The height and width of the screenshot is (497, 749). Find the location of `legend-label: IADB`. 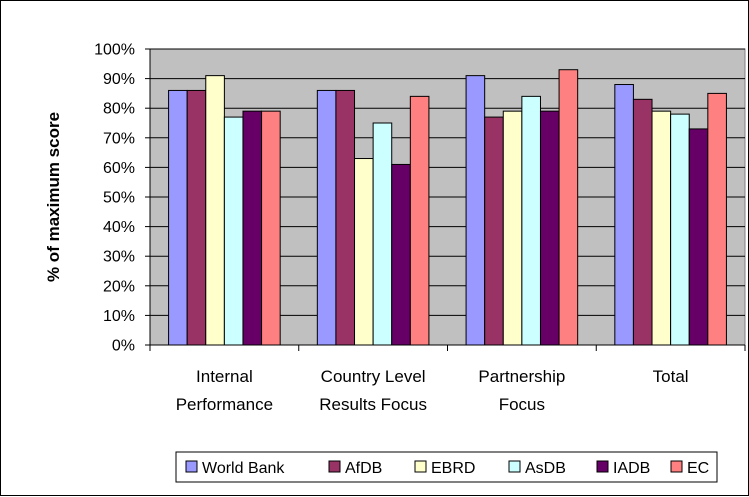

legend-label: IADB is located at coordinates (631, 468).